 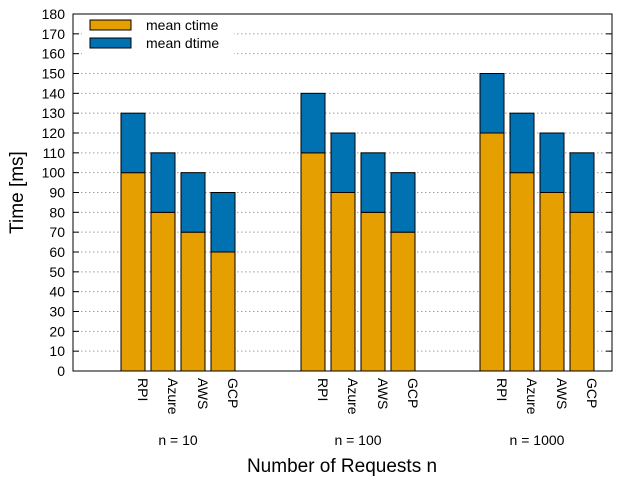 I want to click on y-tick-label: 70, so click(x=57, y=232).